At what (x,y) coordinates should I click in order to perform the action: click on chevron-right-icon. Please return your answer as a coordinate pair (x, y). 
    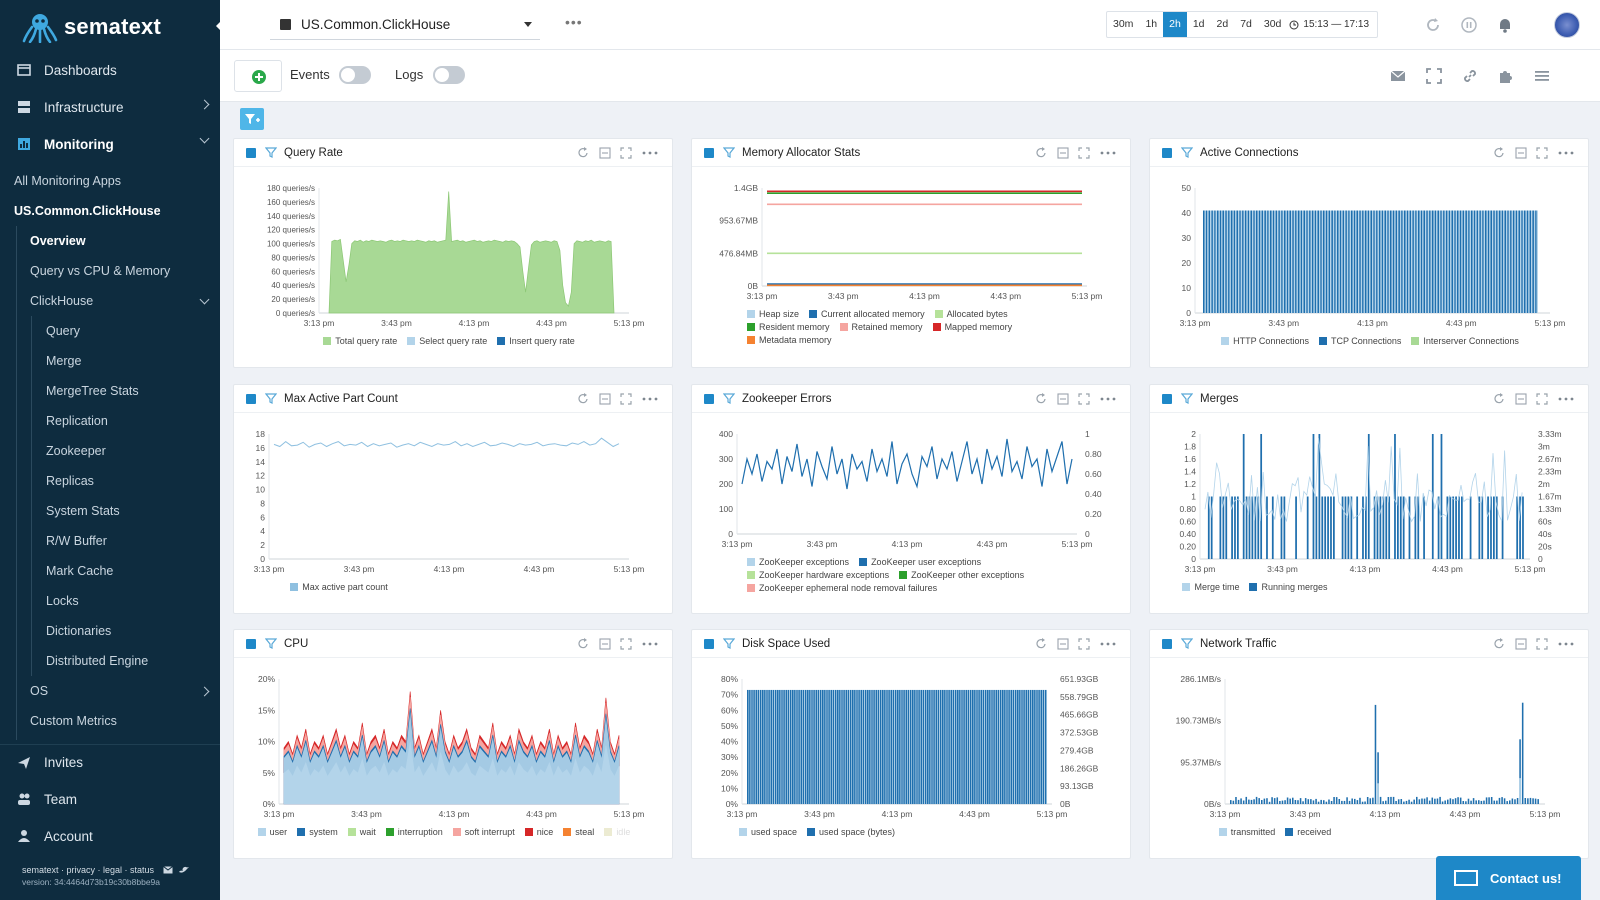
    Looking at the image, I should click on (204, 691).